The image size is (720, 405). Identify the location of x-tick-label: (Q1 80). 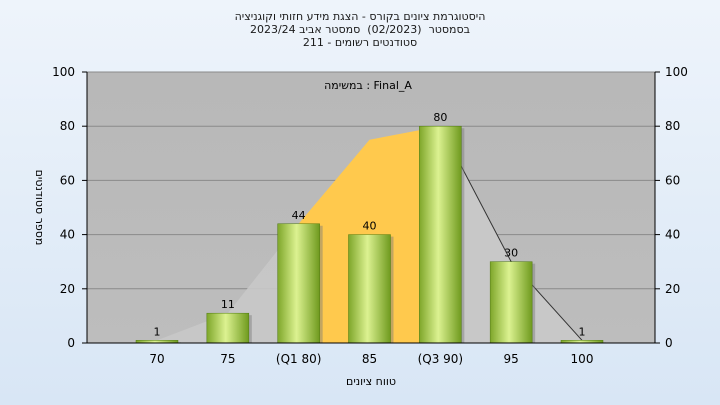
(299, 359).